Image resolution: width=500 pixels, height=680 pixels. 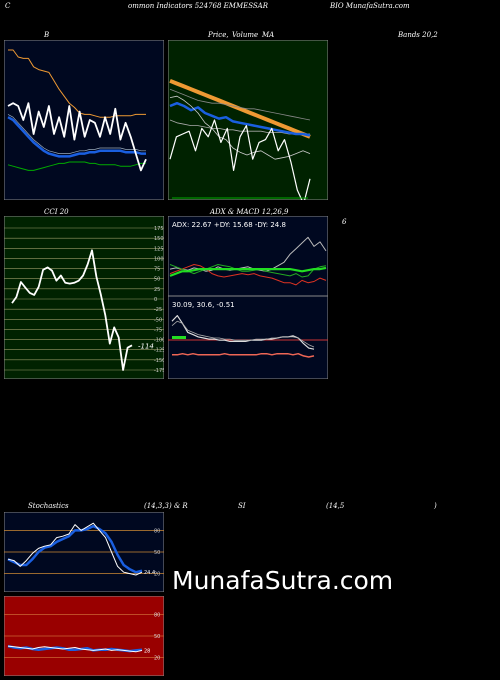 What do you see at coordinates (159, 239) in the screenshot?
I see `cci-tick-label: 150` at bounding box center [159, 239].